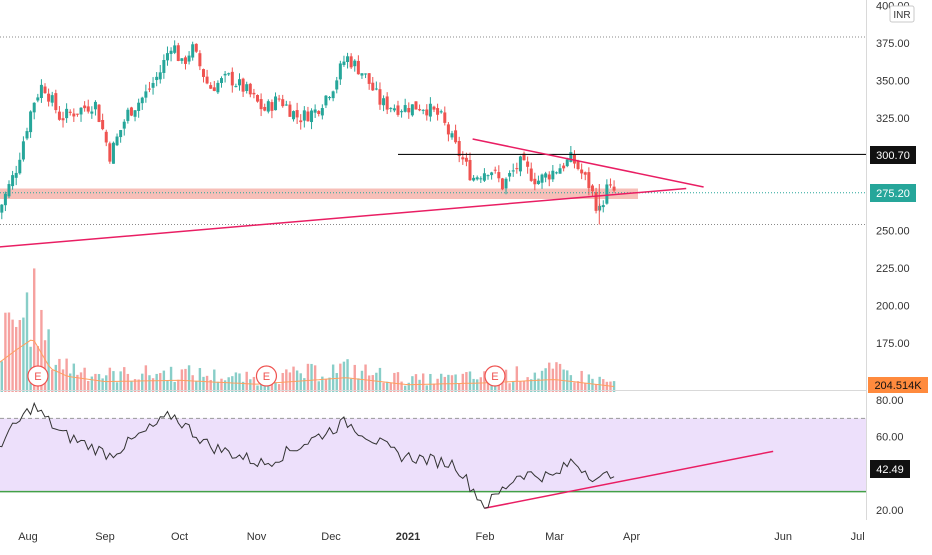  What do you see at coordinates (890, 456) in the screenshot?
I see `rsi-axis: 80.00 60.00 20.00` at bounding box center [890, 456].